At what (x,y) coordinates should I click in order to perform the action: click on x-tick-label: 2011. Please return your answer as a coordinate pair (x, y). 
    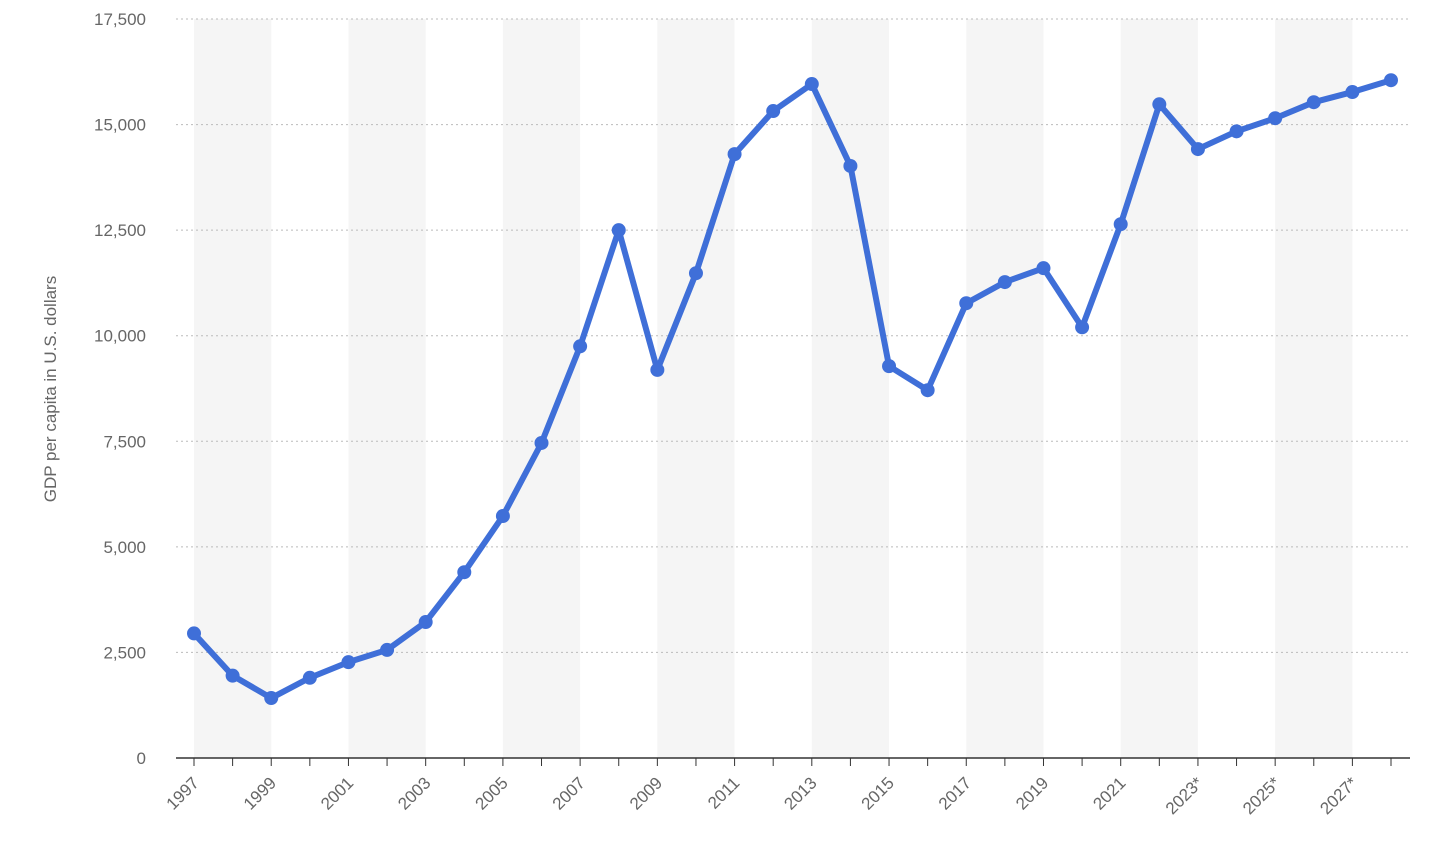
    Looking at the image, I should click on (723, 792).